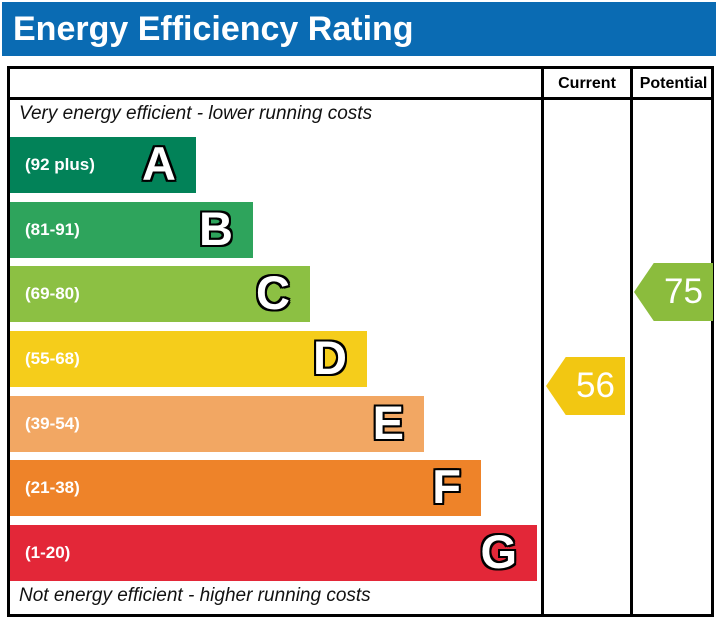 This screenshot has width=718, height=619. I want to click on potential-rating-arrow: 75, so click(673, 292).